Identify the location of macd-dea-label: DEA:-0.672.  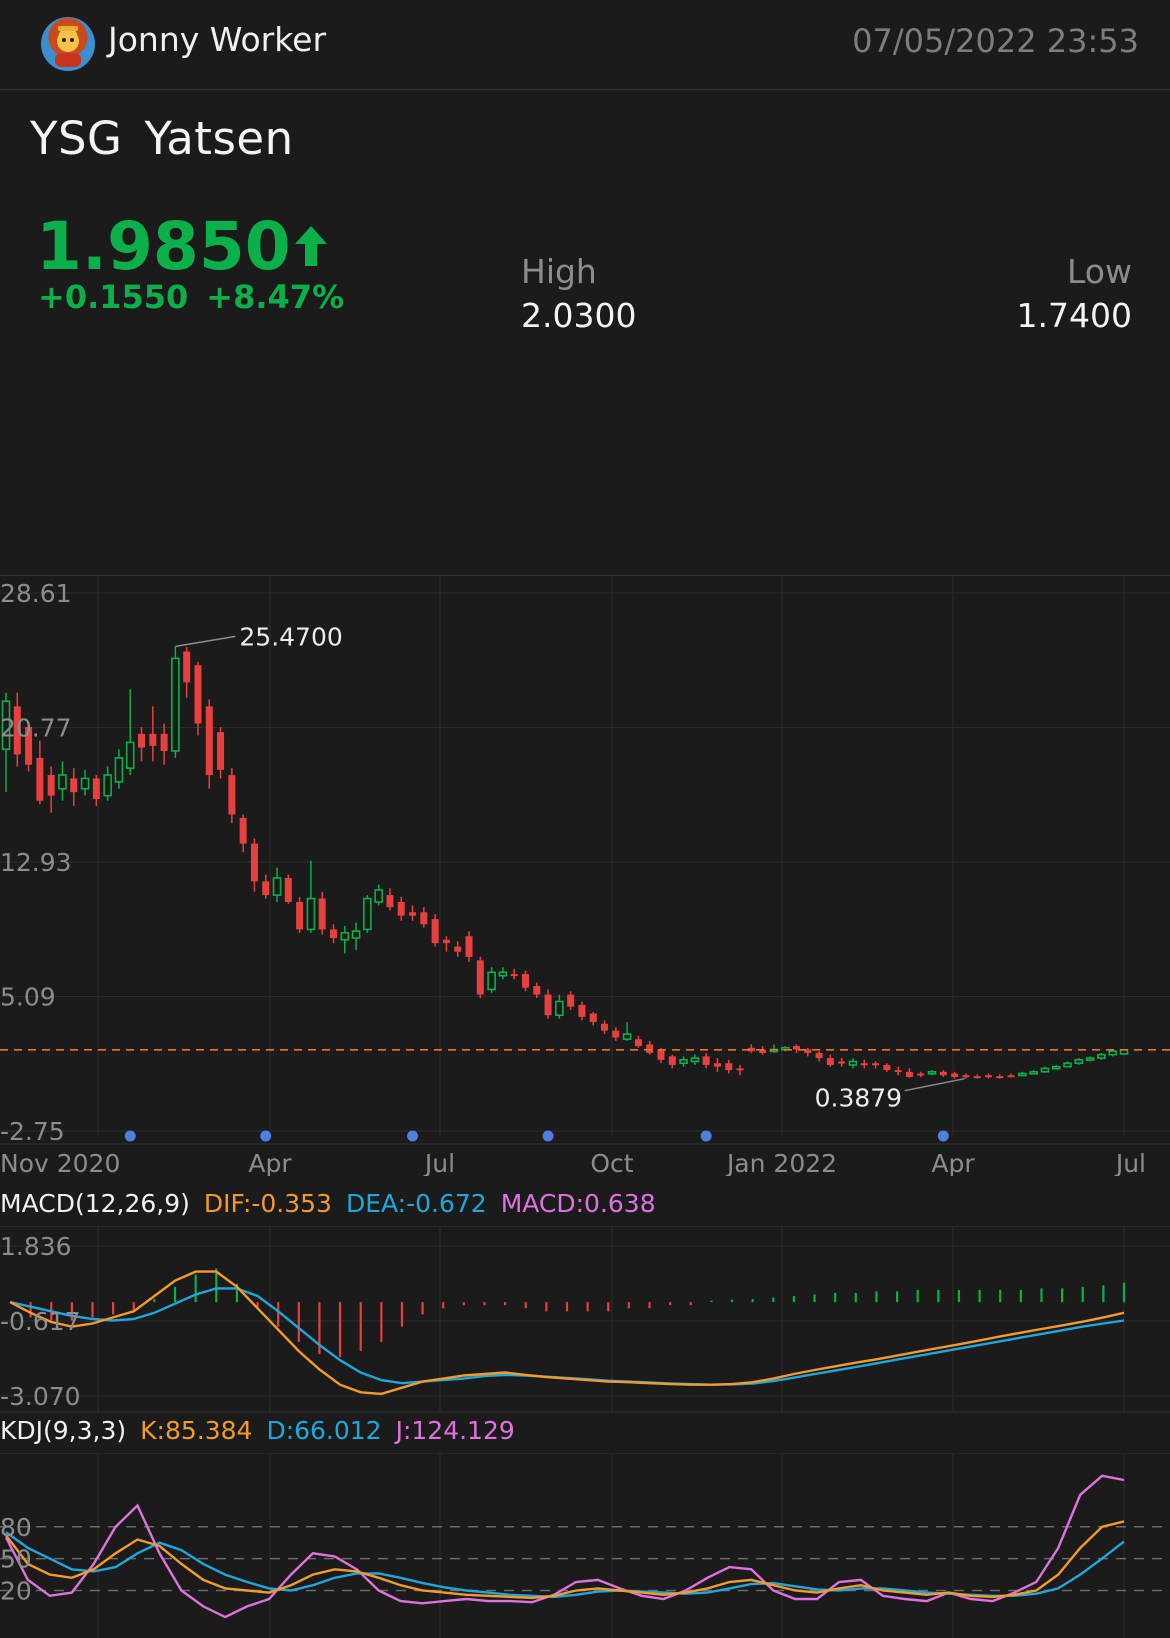
(416, 1203).